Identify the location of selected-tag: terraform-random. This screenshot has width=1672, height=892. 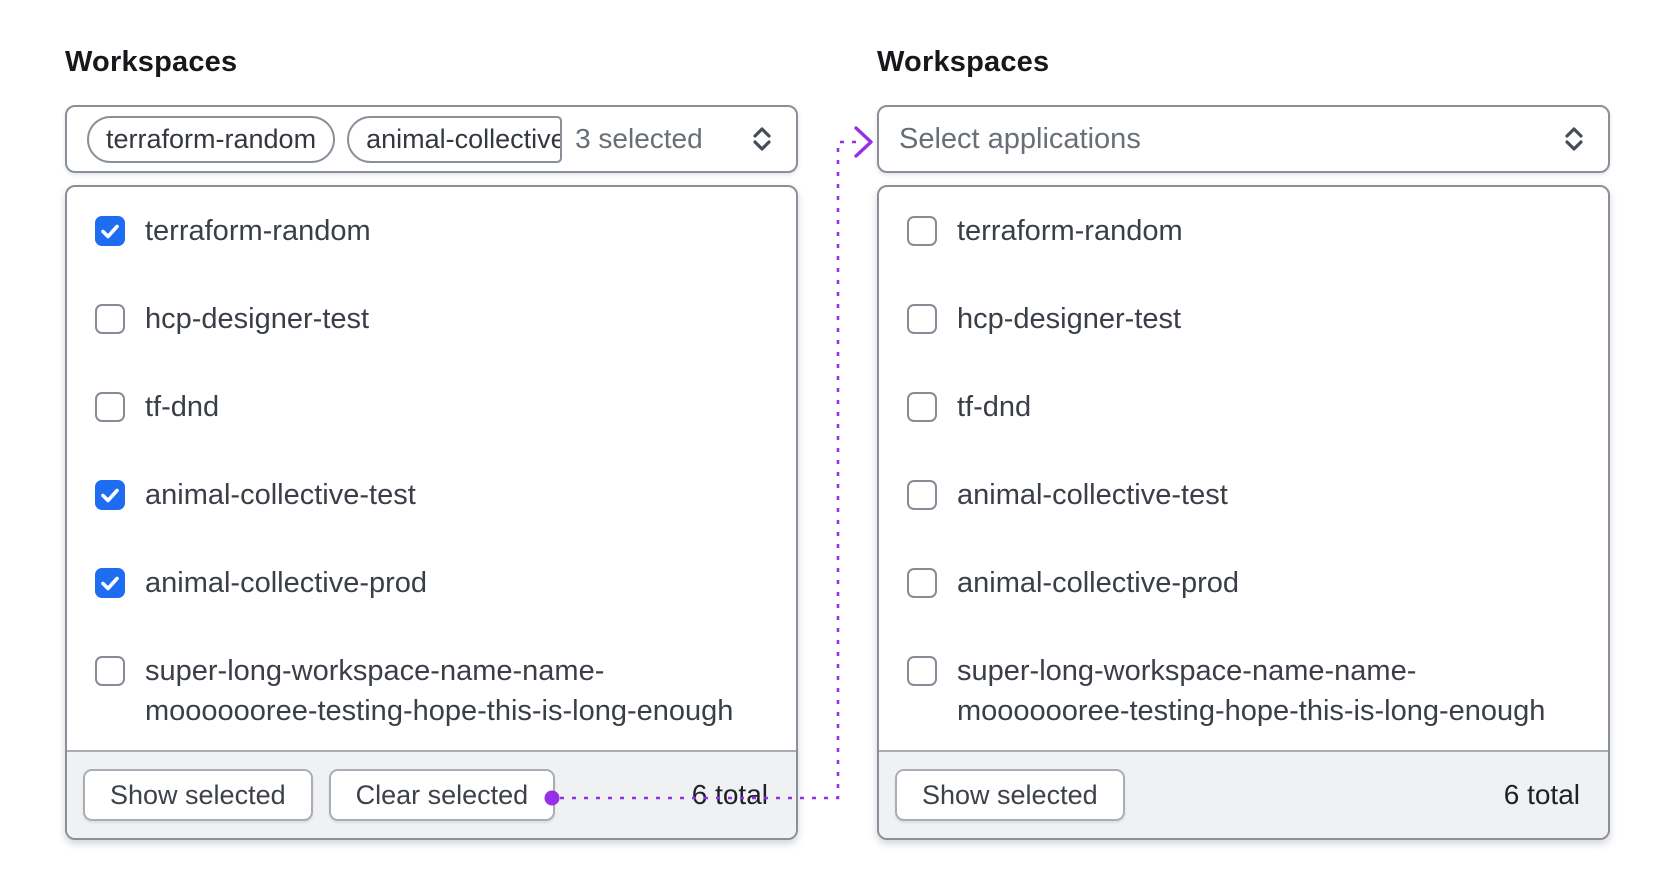
(211, 139).